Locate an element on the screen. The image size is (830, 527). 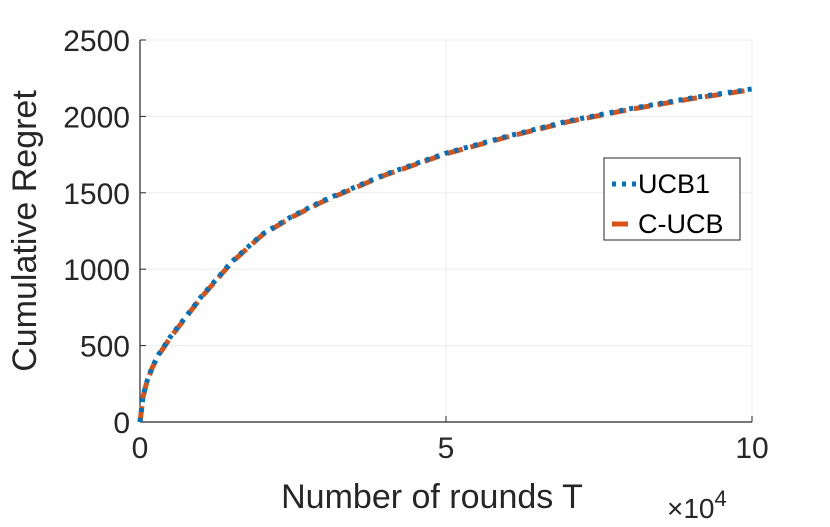
y-tick-label: 1500 is located at coordinates (96, 194).